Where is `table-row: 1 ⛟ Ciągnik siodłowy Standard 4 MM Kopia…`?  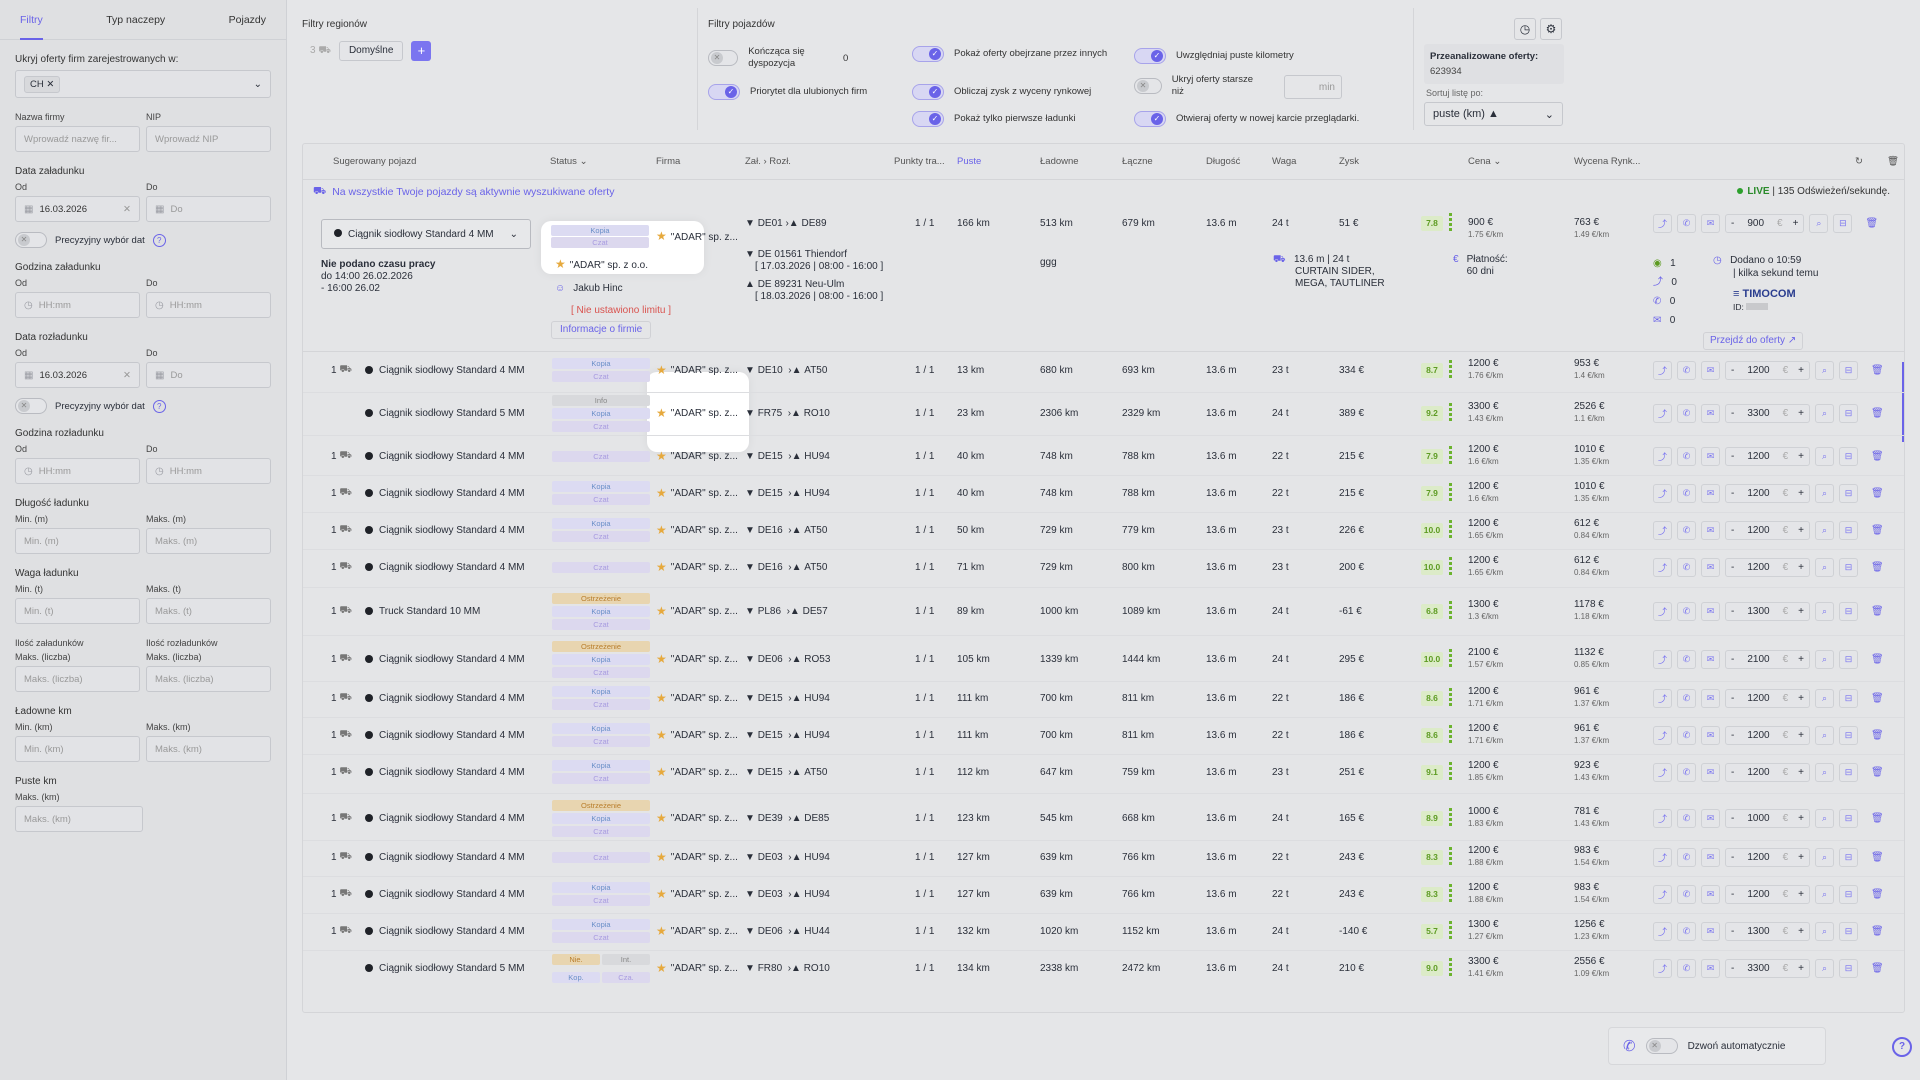
table-row: 1 ⛟ Ciągnik siodłowy Standard 4 MM Kopia… is located at coordinates (1103, 698).